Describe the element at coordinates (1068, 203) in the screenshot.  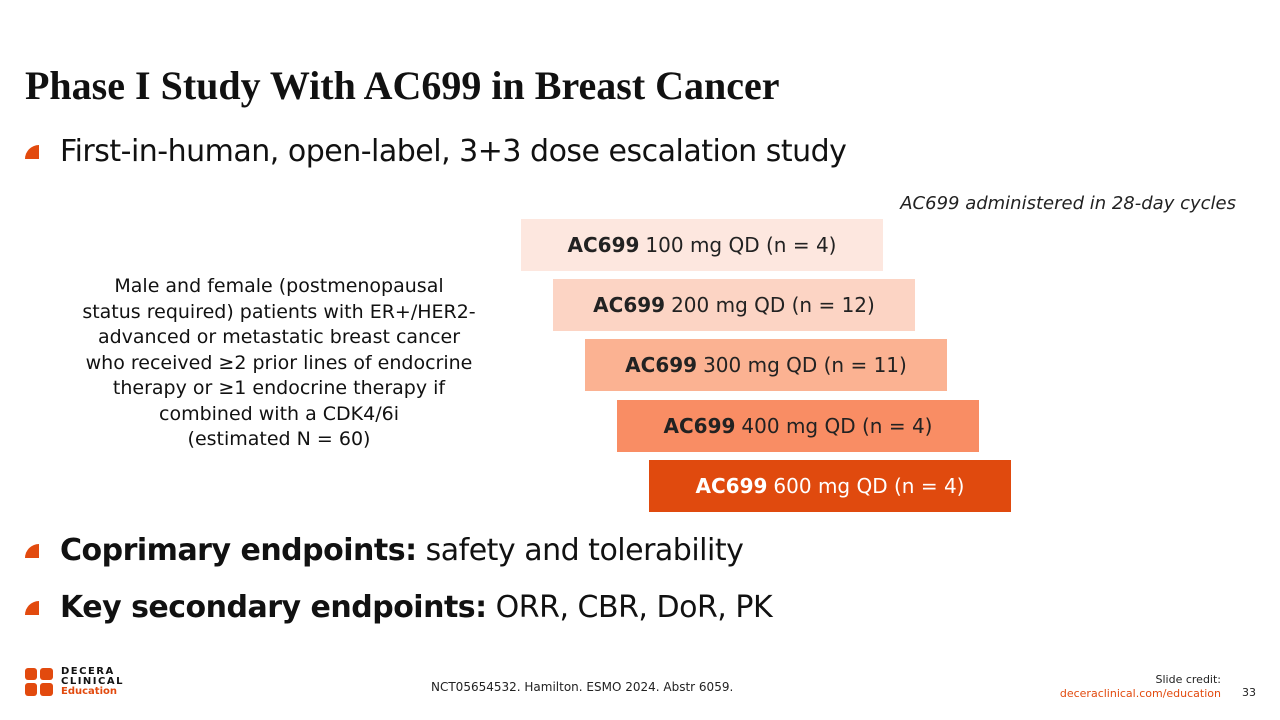
I see `cycle-note: AC699 administered in 28-day cycles` at that location.